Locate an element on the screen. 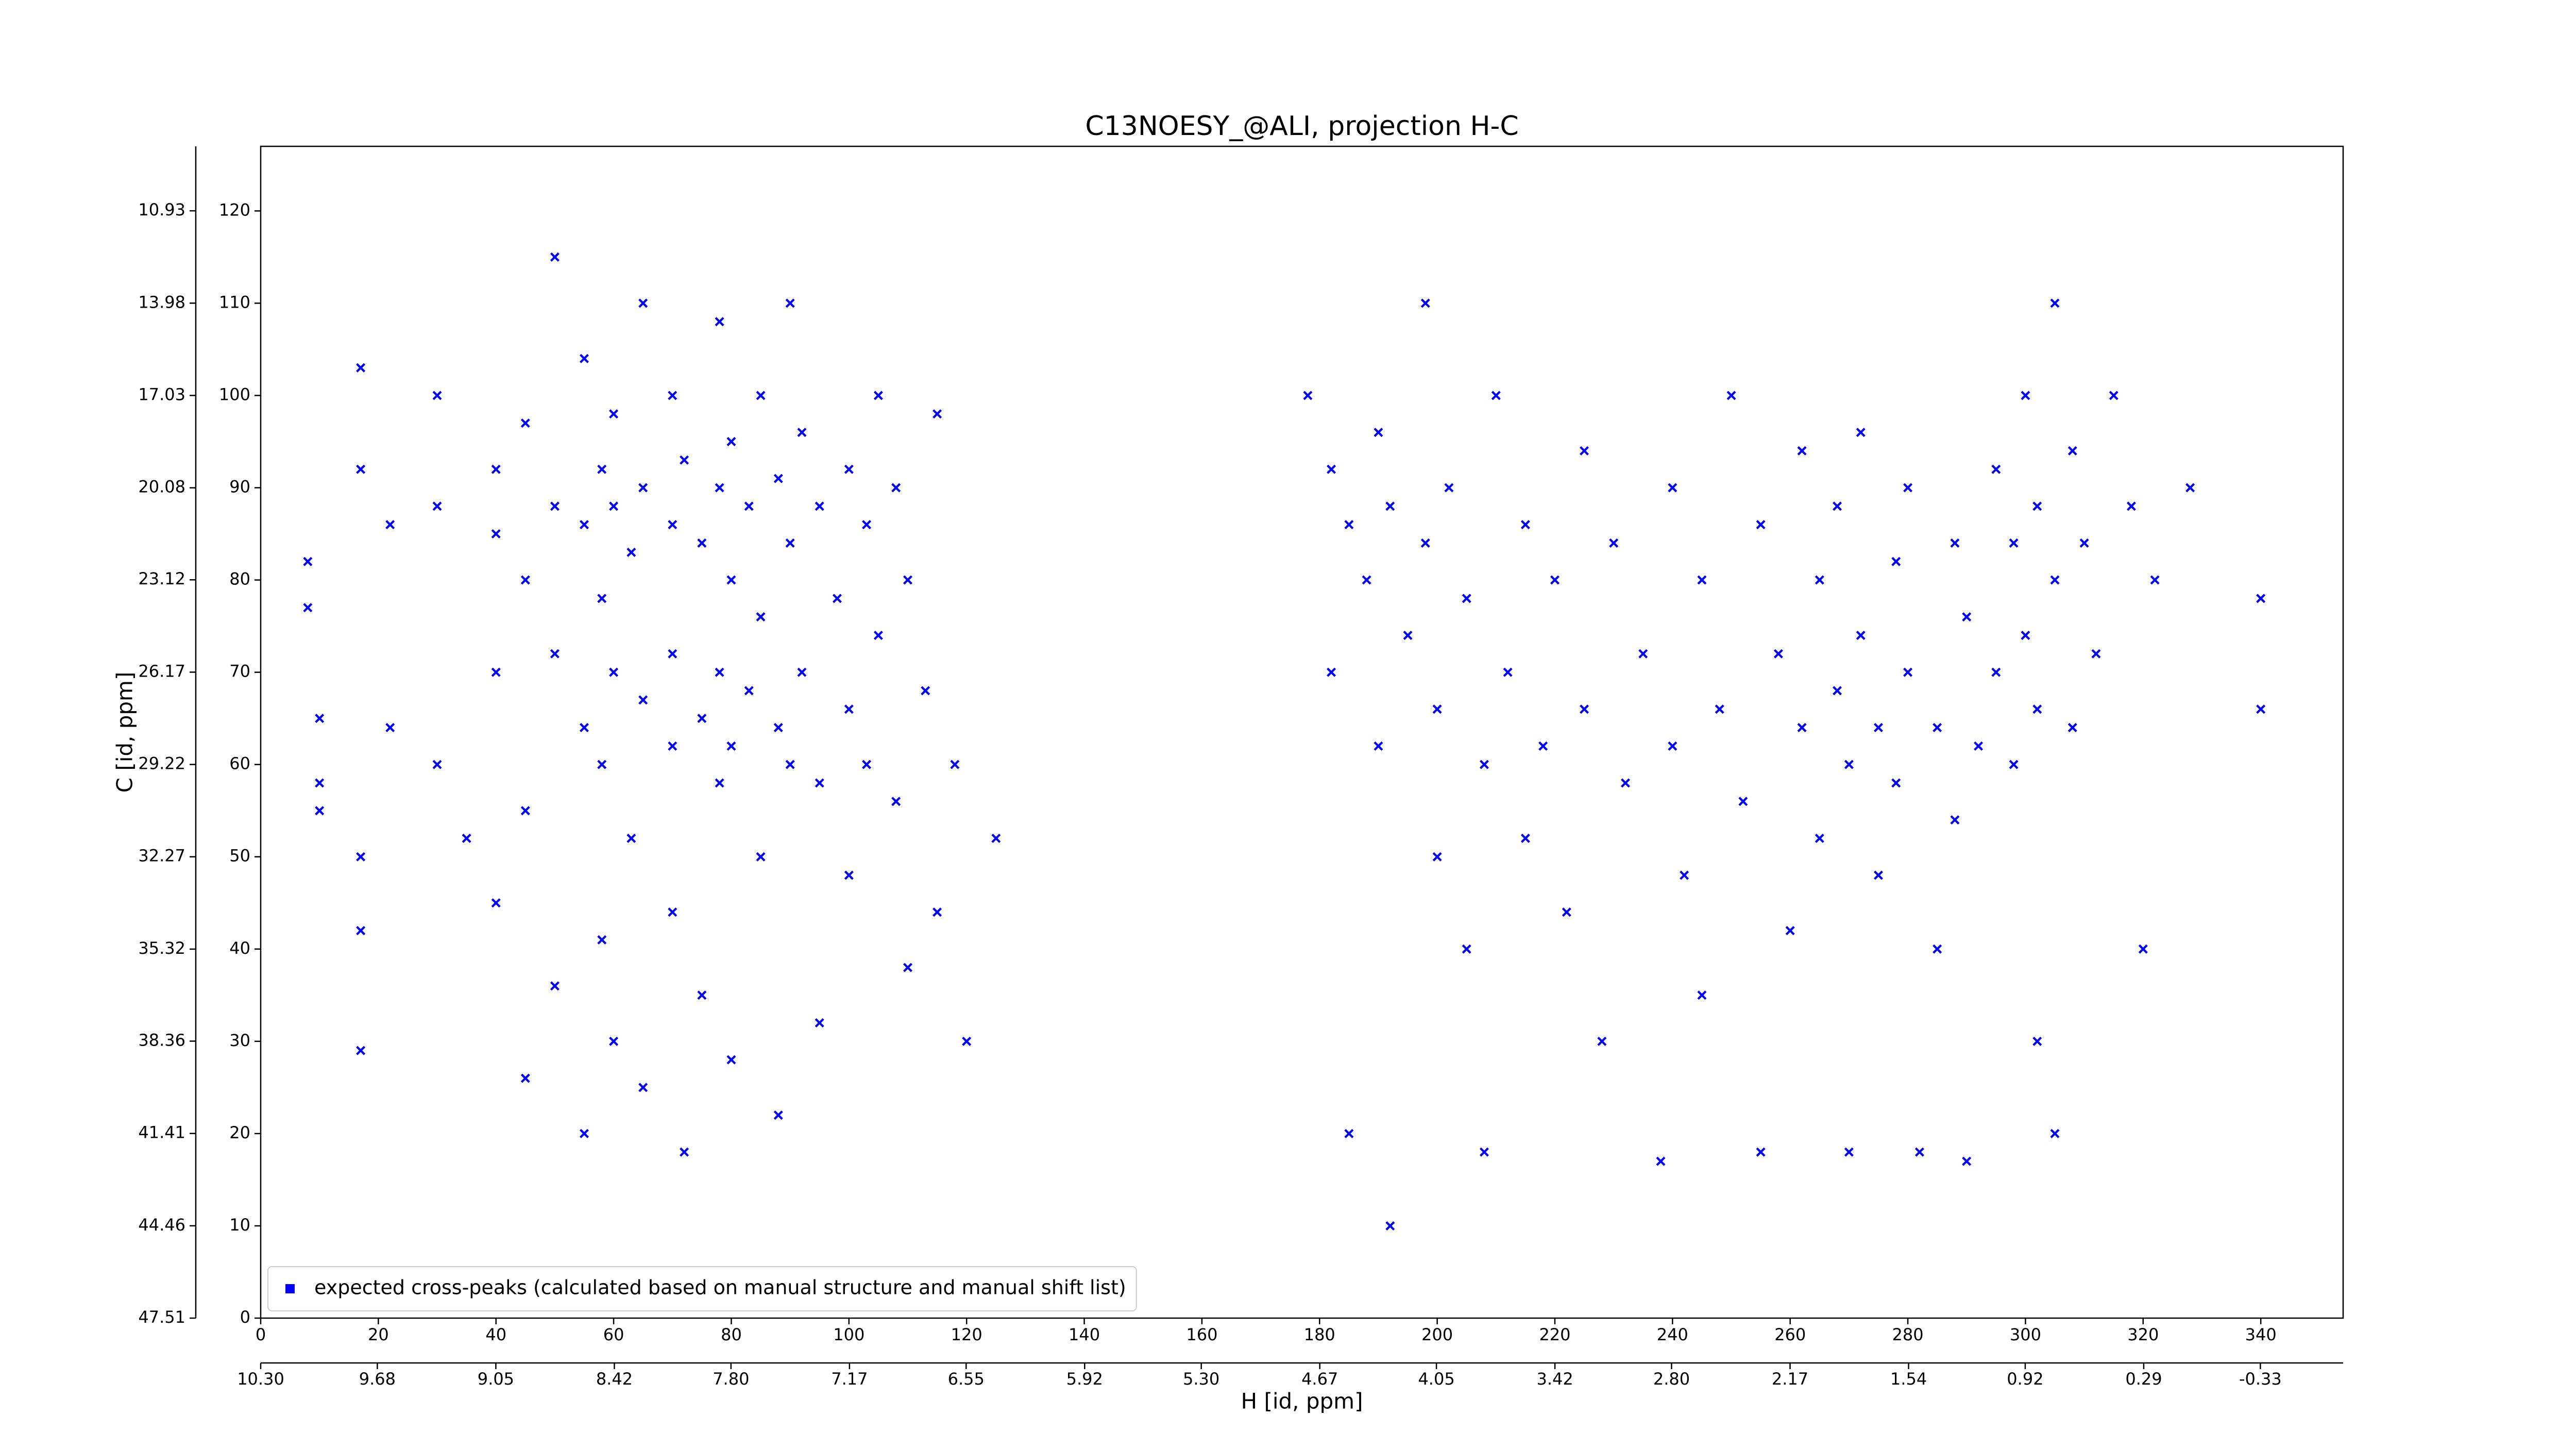  secondary-x-tick-label: 7.80 is located at coordinates (731, 1379).